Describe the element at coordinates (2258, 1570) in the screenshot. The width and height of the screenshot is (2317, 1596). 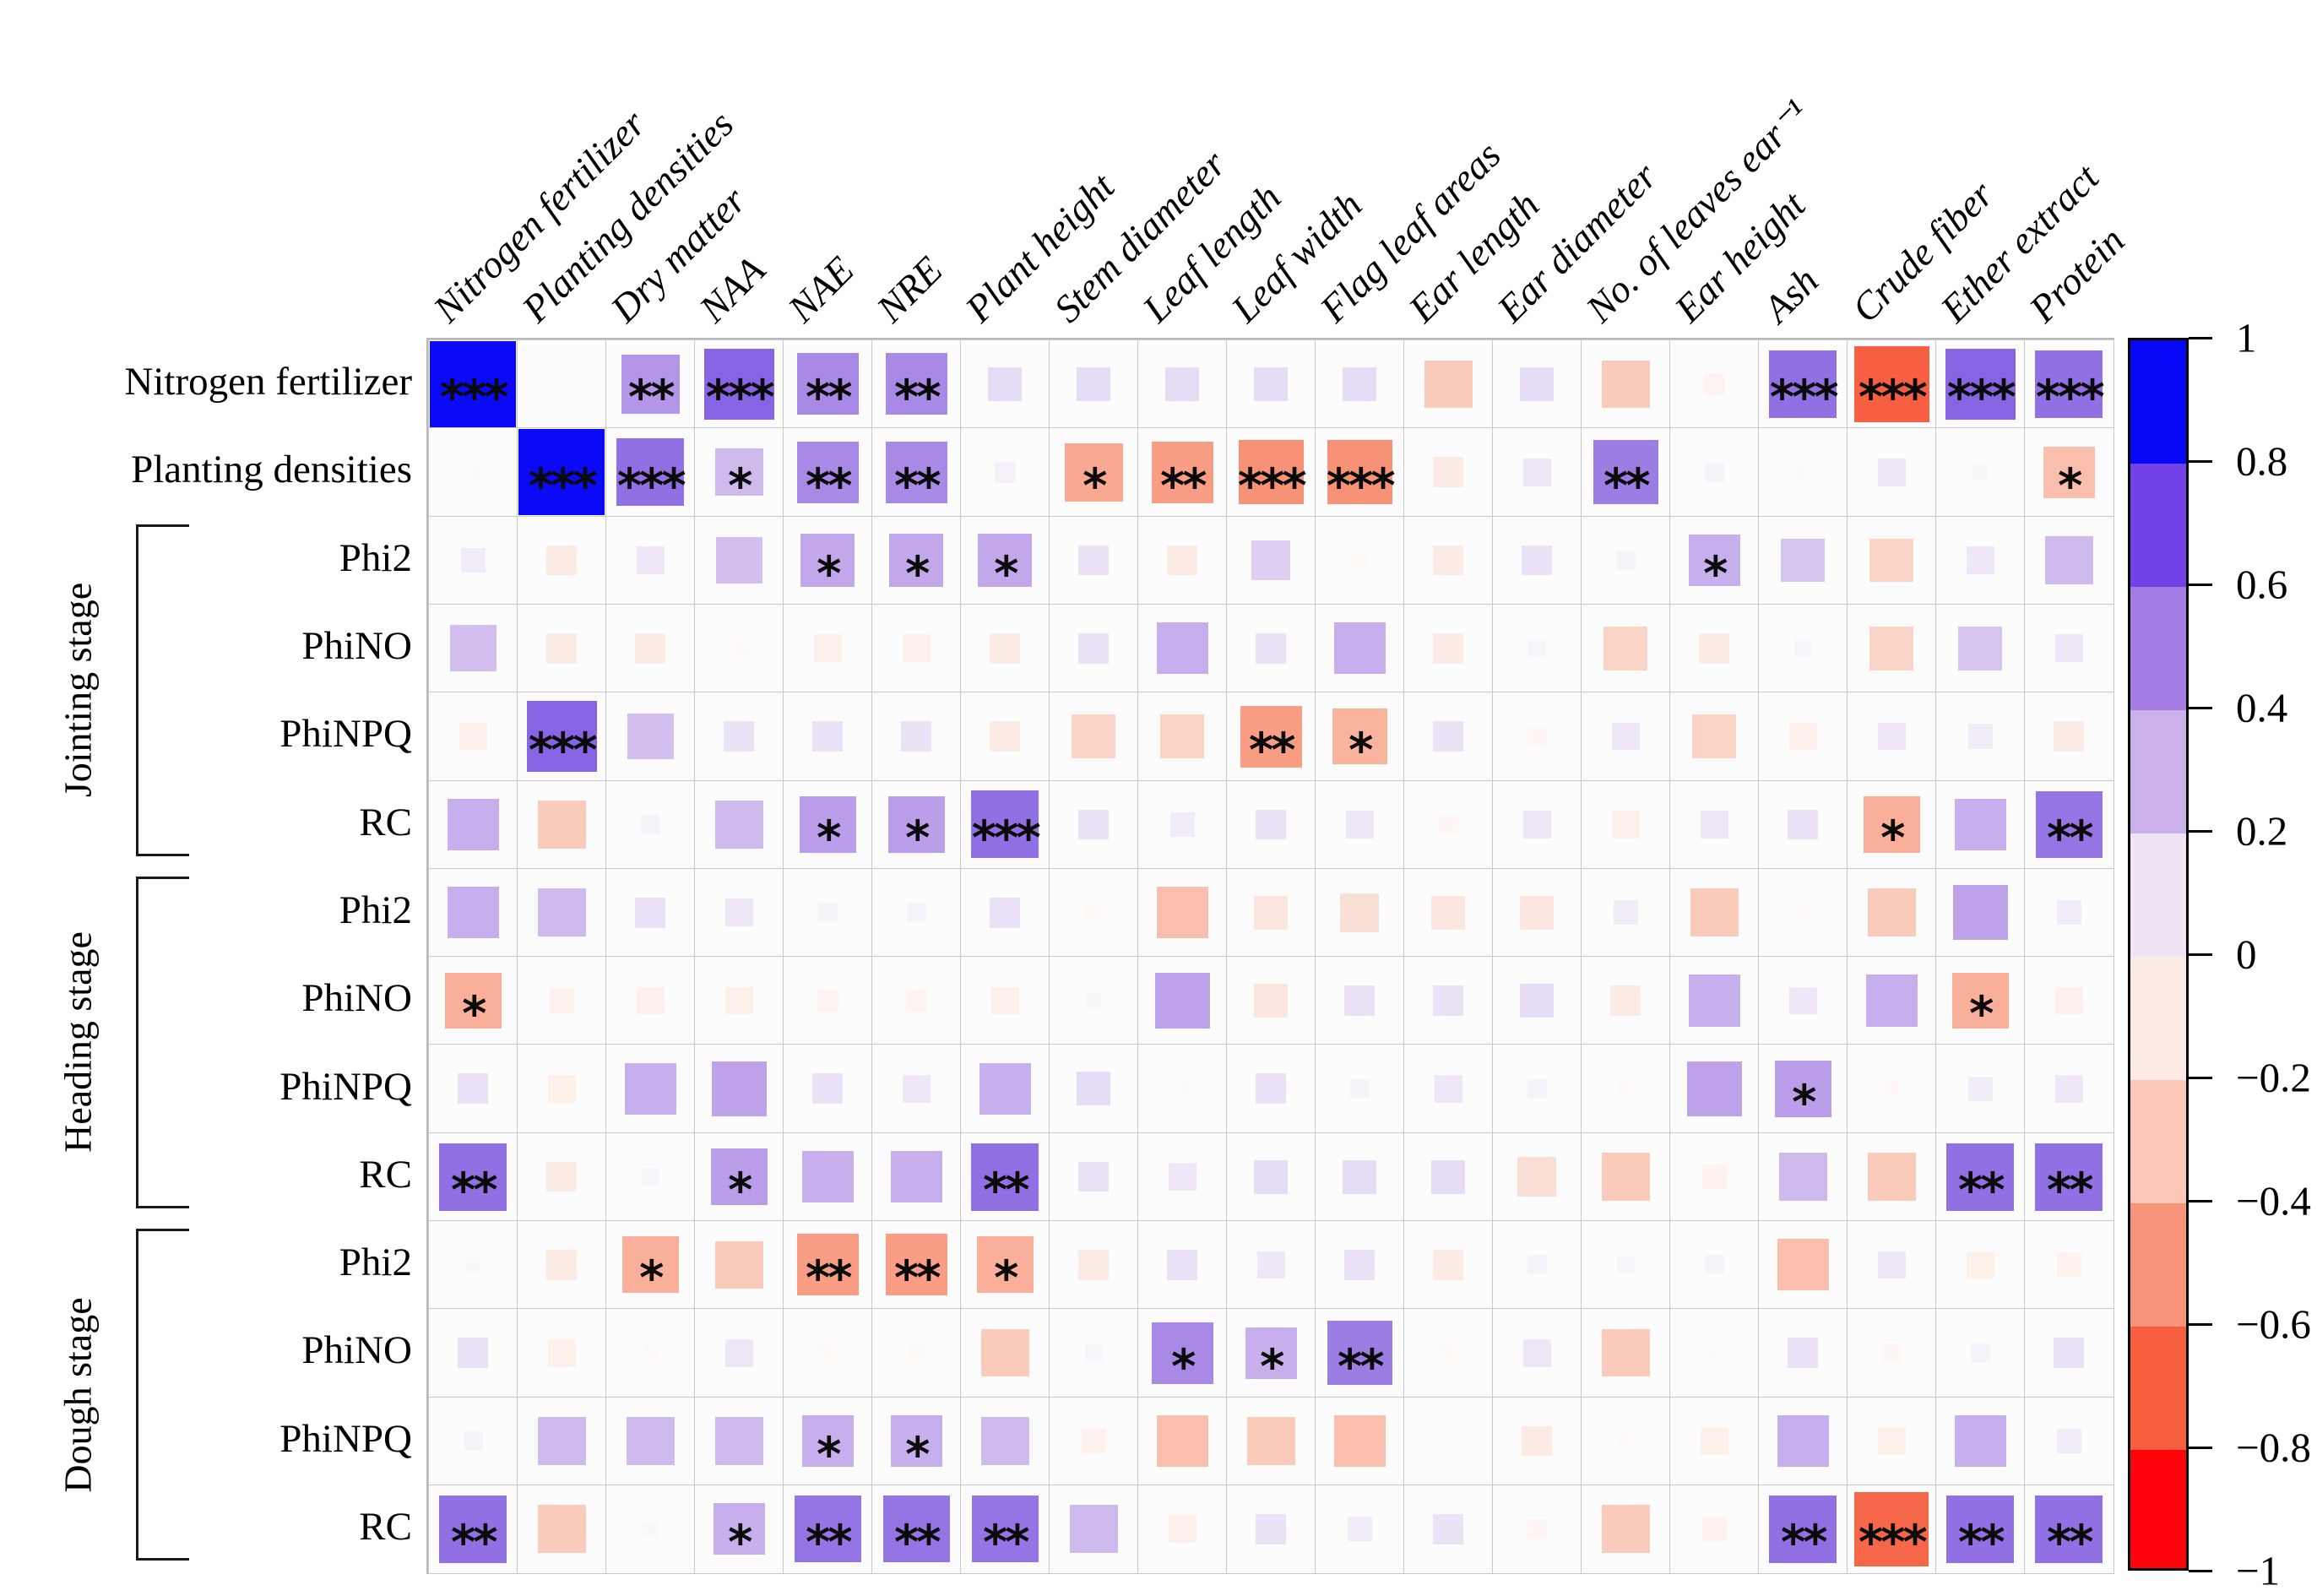
I see `legend-tick-label: −1` at that location.